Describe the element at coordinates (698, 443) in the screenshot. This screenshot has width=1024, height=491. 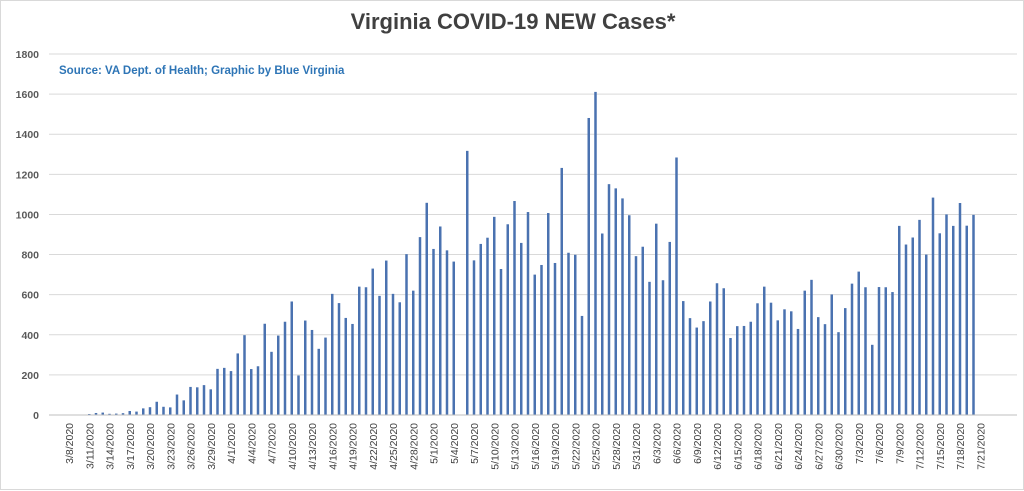
I see `x-tick-label: 6/9/2020` at that location.